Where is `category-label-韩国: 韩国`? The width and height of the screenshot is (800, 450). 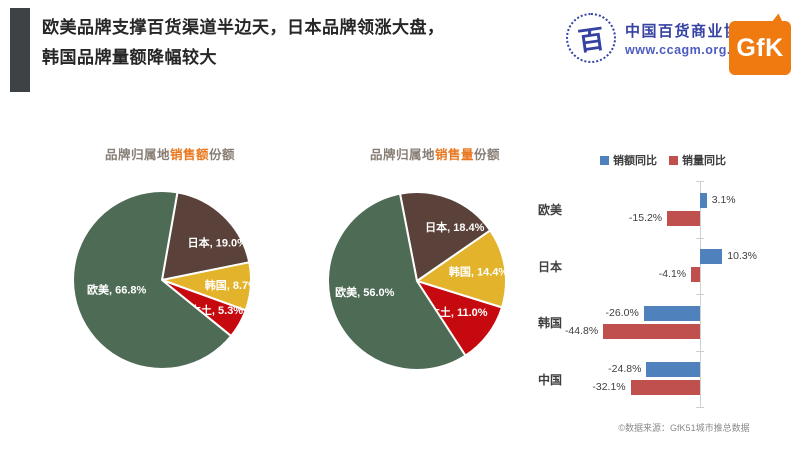 category-label-韩国: 韩国 is located at coordinates (550, 323).